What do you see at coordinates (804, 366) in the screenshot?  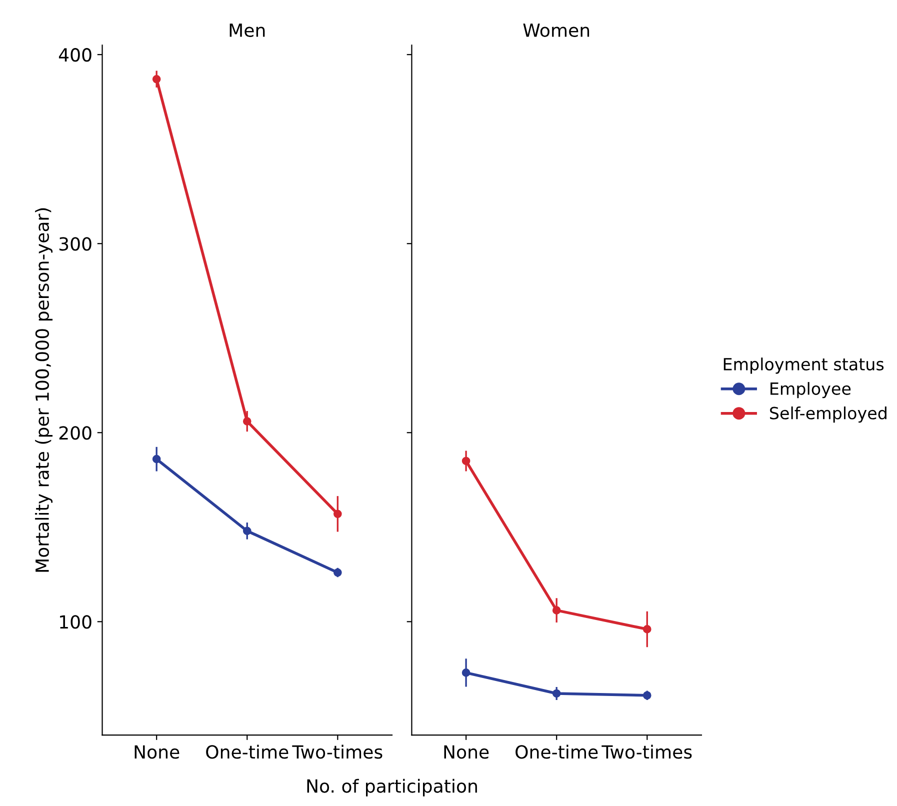 I see `legend-title: Employment status` at bounding box center [804, 366].